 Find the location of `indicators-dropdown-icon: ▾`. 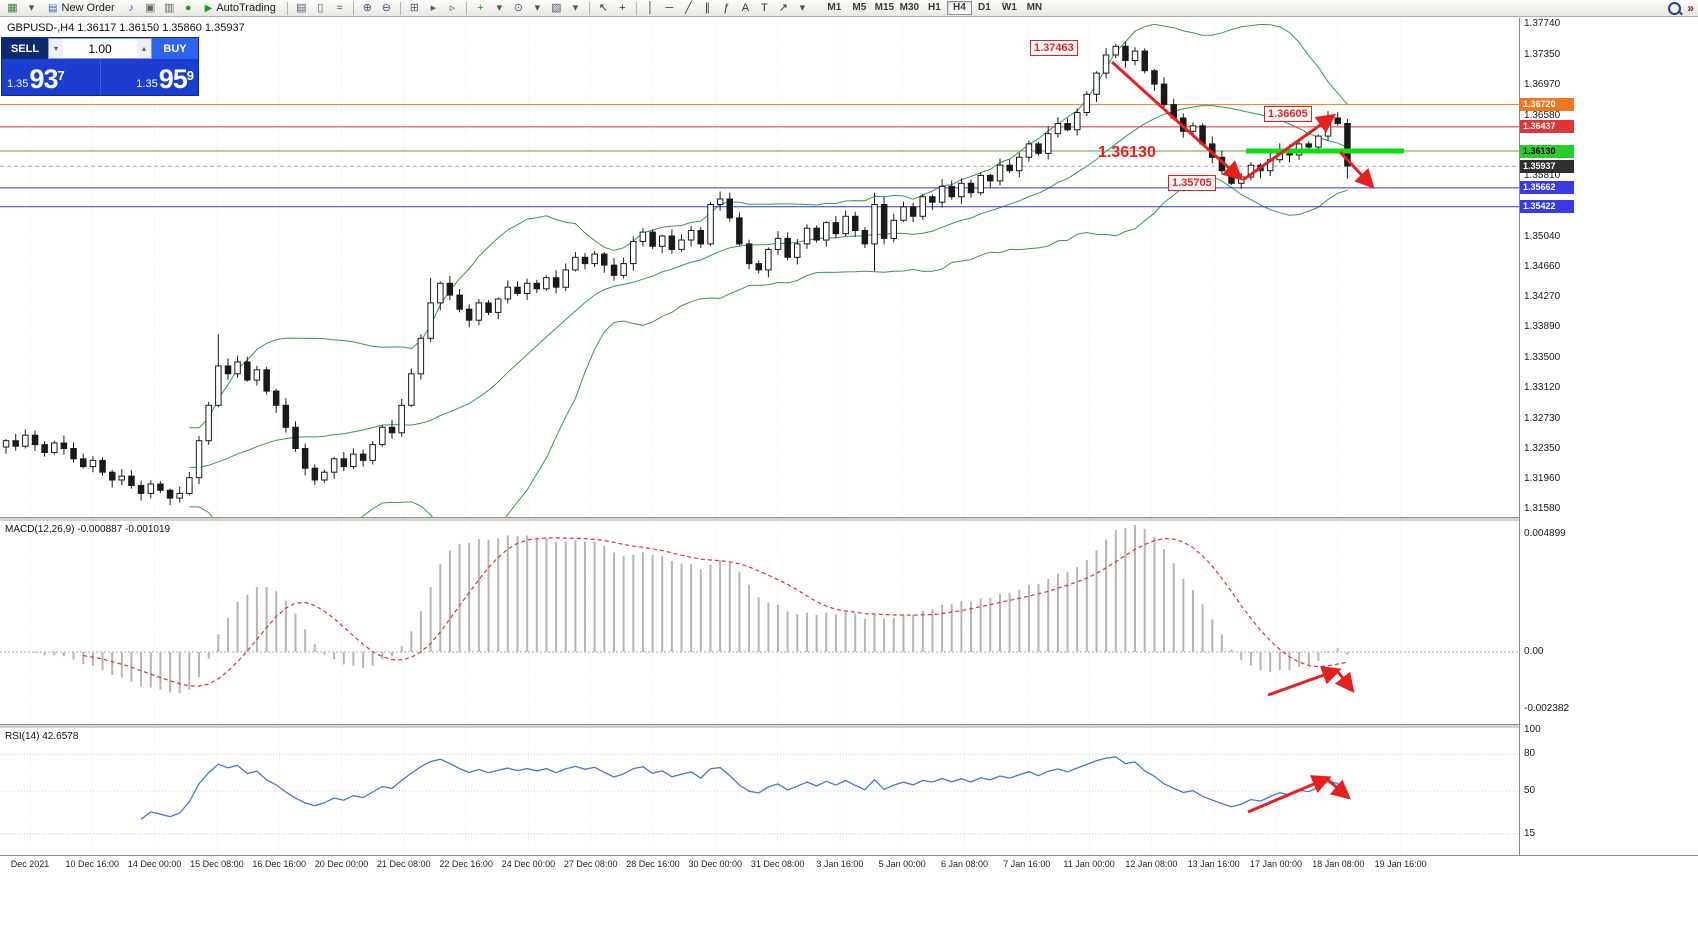

indicators-dropdown-icon: ▾ is located at coordinates (499, 7).